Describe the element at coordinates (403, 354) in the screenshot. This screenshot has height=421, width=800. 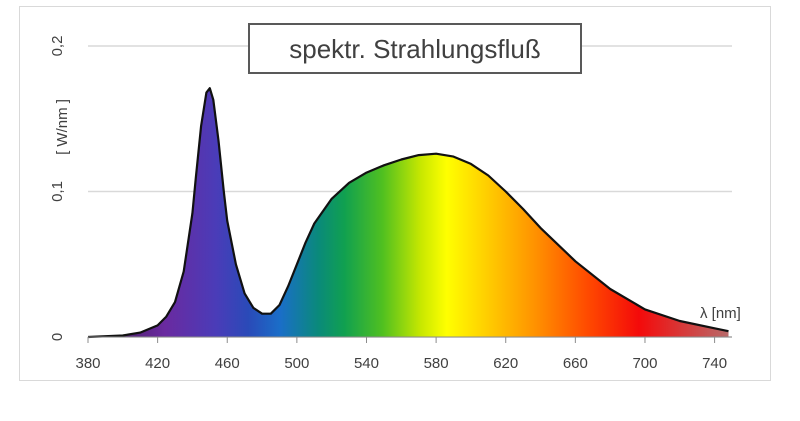
I see `x-axis-ticks: 380 420 460 500 540 580 620 660 700 740` at that location.